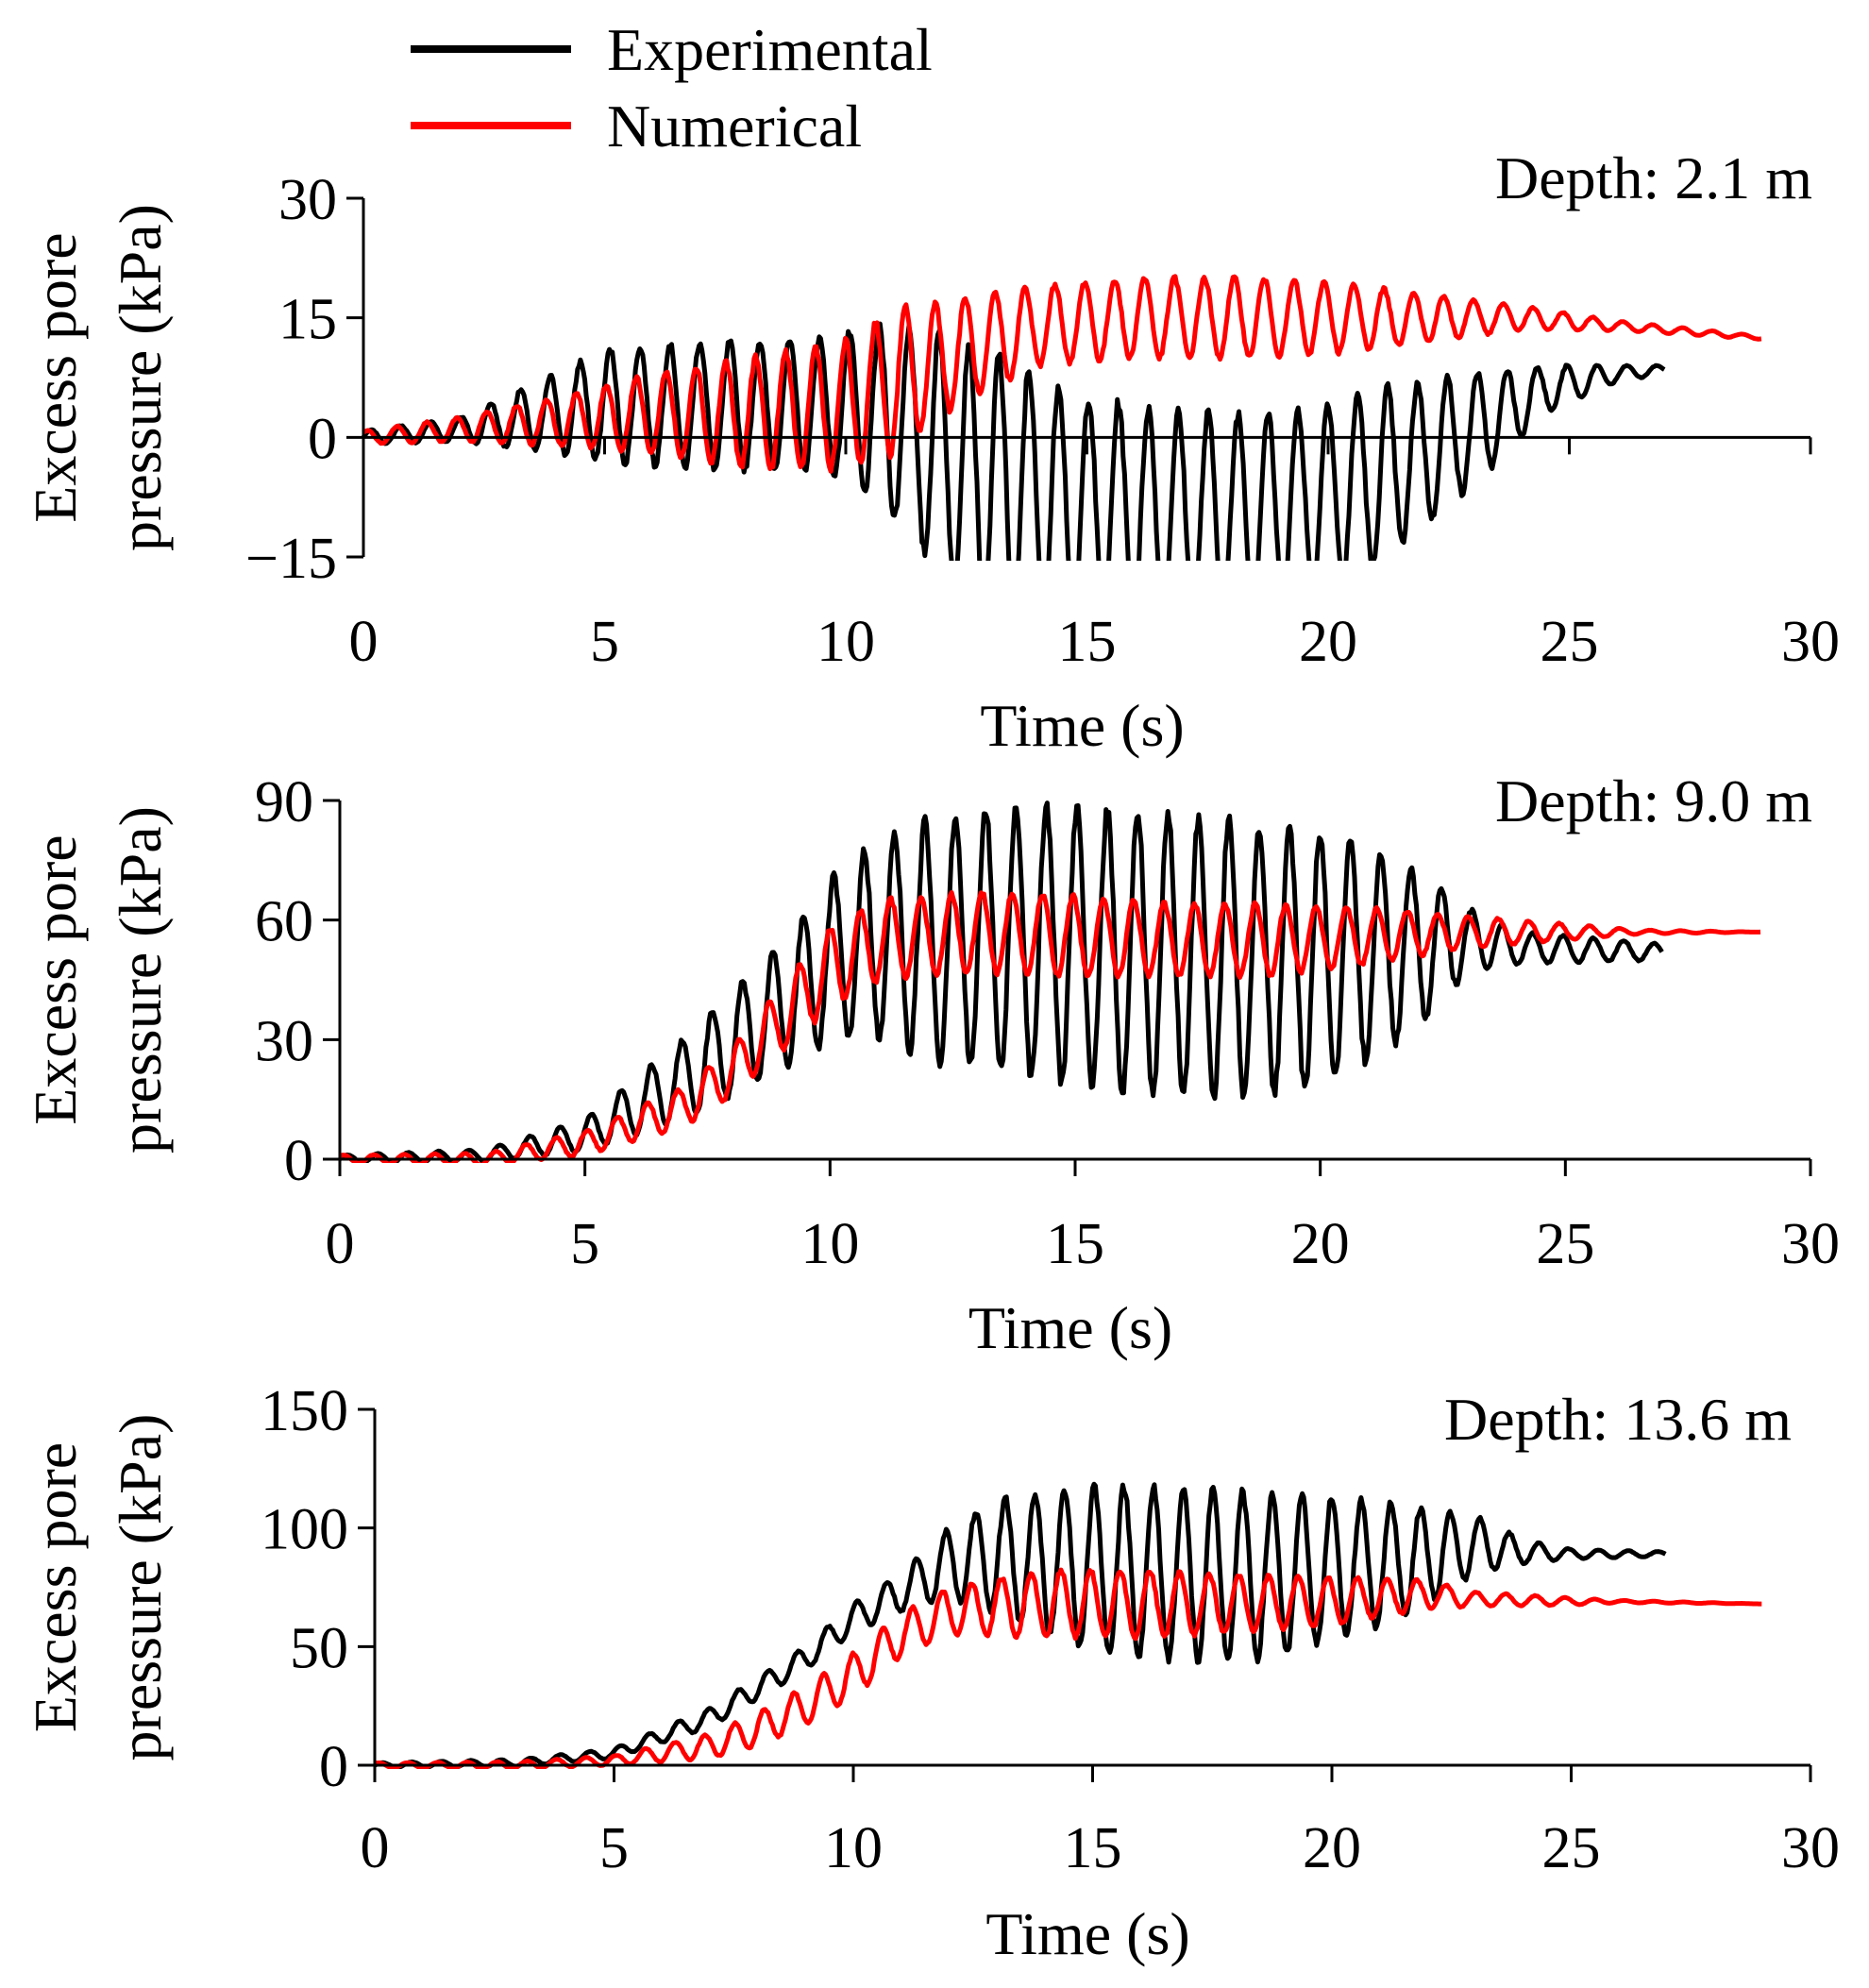 This screenshot has height=1988, width=1869. I want to click on legend: Experimental Numerical, so click(672, 88).